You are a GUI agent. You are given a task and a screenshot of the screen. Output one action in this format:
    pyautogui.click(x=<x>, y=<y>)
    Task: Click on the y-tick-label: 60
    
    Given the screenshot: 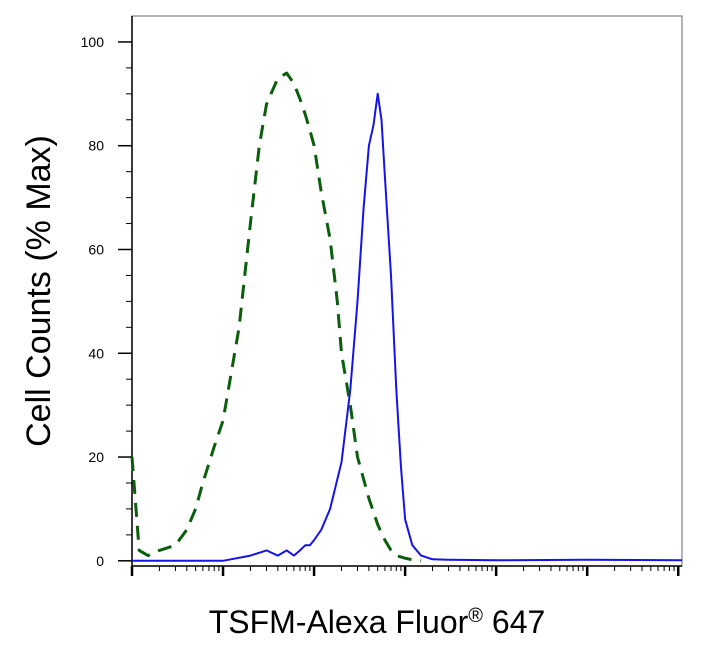 What is the action you would take?
    pyautogui.click(x=96, y=249)
    